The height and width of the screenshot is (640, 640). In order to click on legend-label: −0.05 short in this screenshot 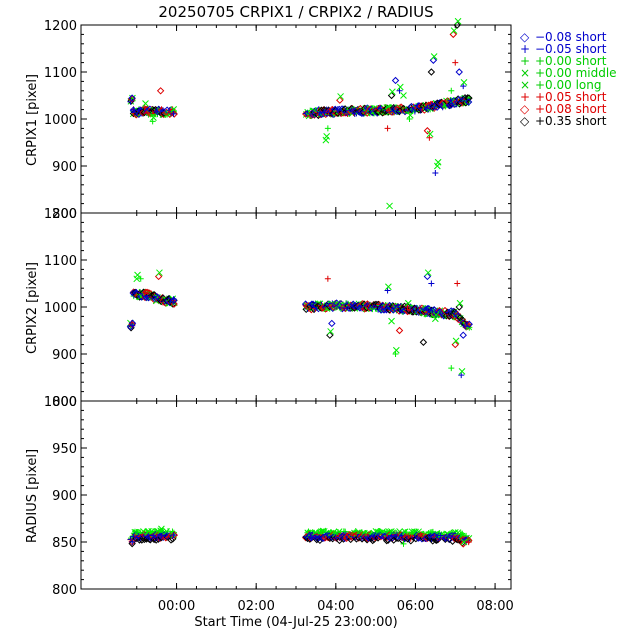, I will do `click(571, 49)`.